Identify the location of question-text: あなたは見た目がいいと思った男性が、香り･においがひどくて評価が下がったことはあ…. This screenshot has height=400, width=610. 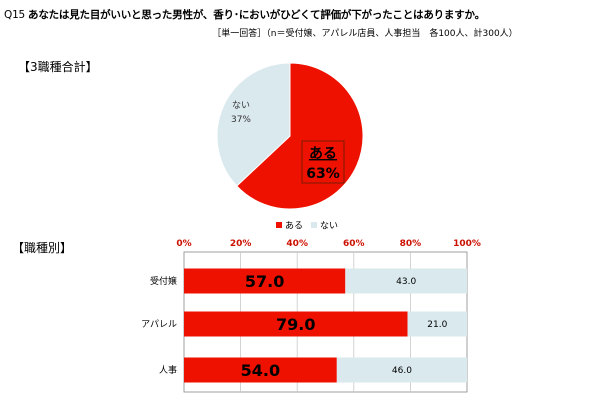
(256, 15).